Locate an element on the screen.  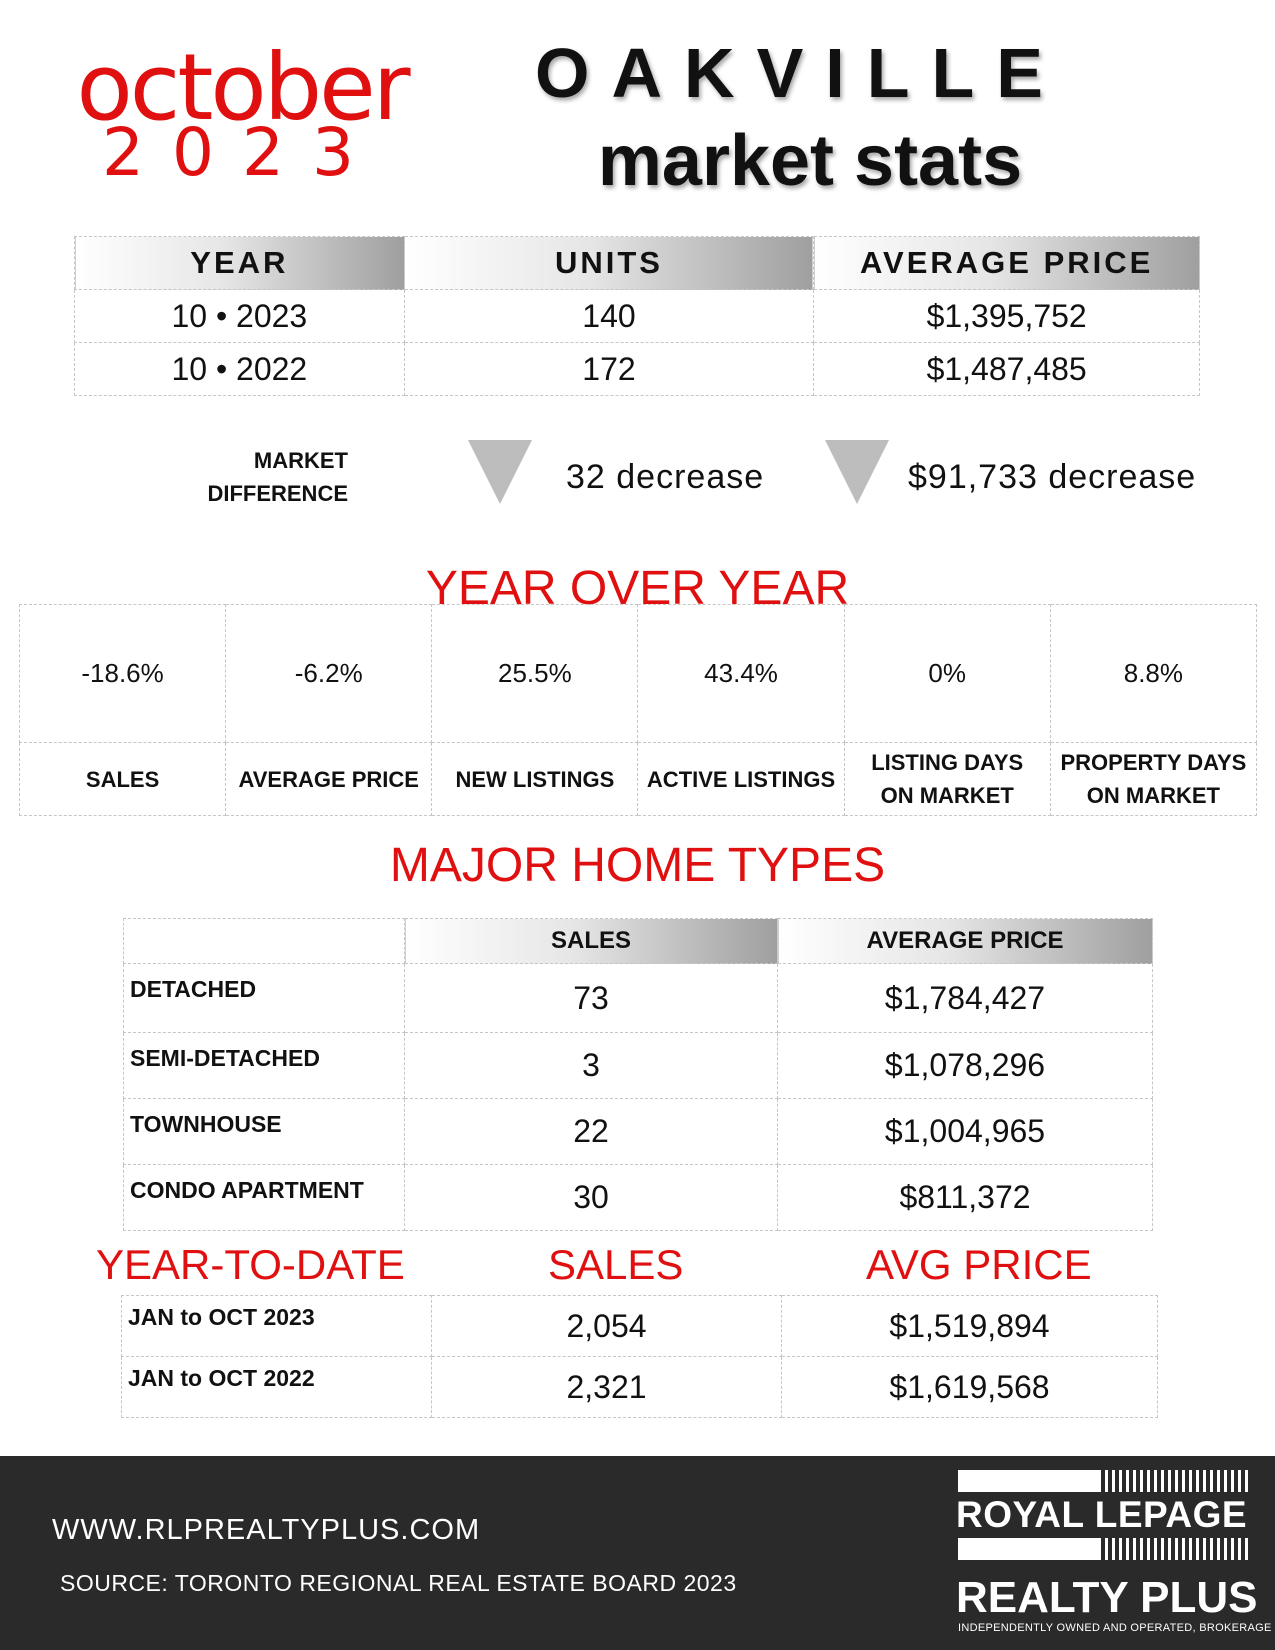
summary-units: 140 is located at coordinates (609, 316).